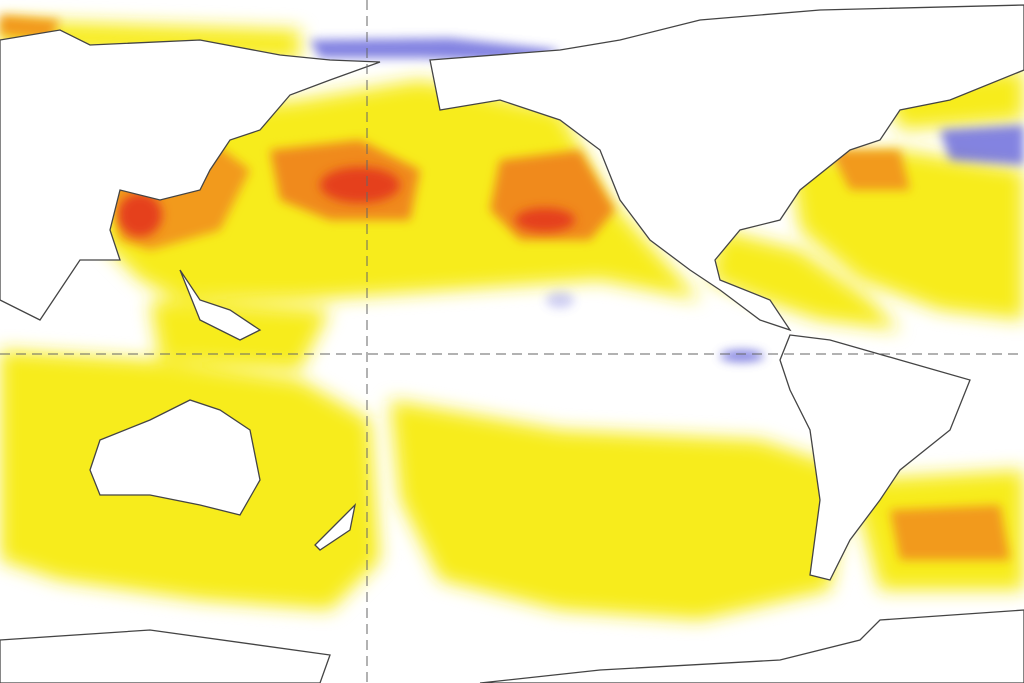  Describe the element at coordinates (175, 457) in the screenshot. I see `australia` at that location.